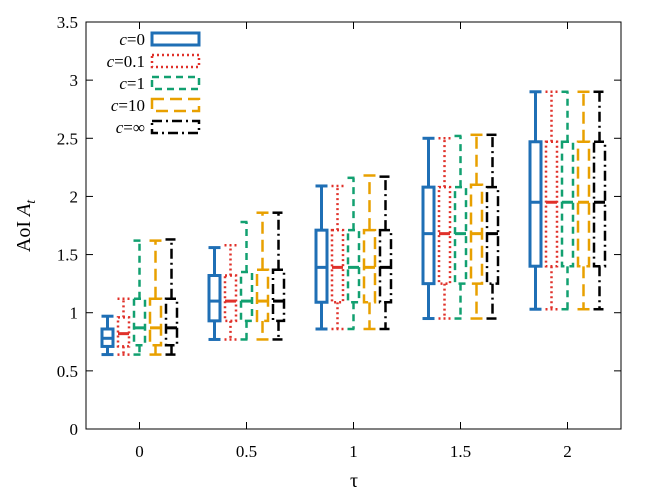 This screenshot has height=497, width=662. I want to click on x-tick-label: 0, so click(139, 451).